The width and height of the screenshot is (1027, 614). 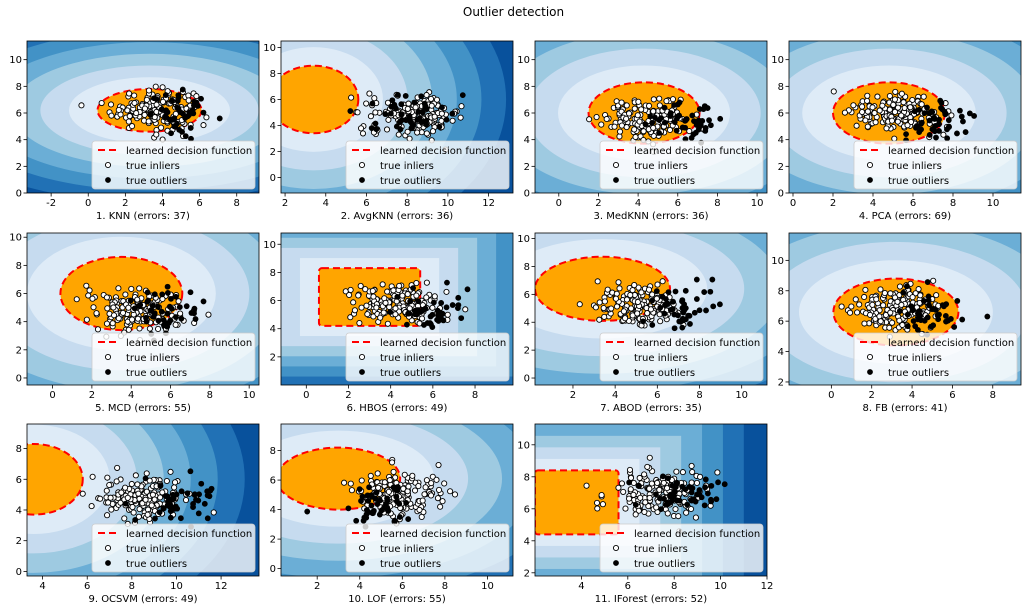 What do you see at coordinates (699, 395) in the screenshot?
I see `x-tick-label: 8` at bounding box center [699, 395].